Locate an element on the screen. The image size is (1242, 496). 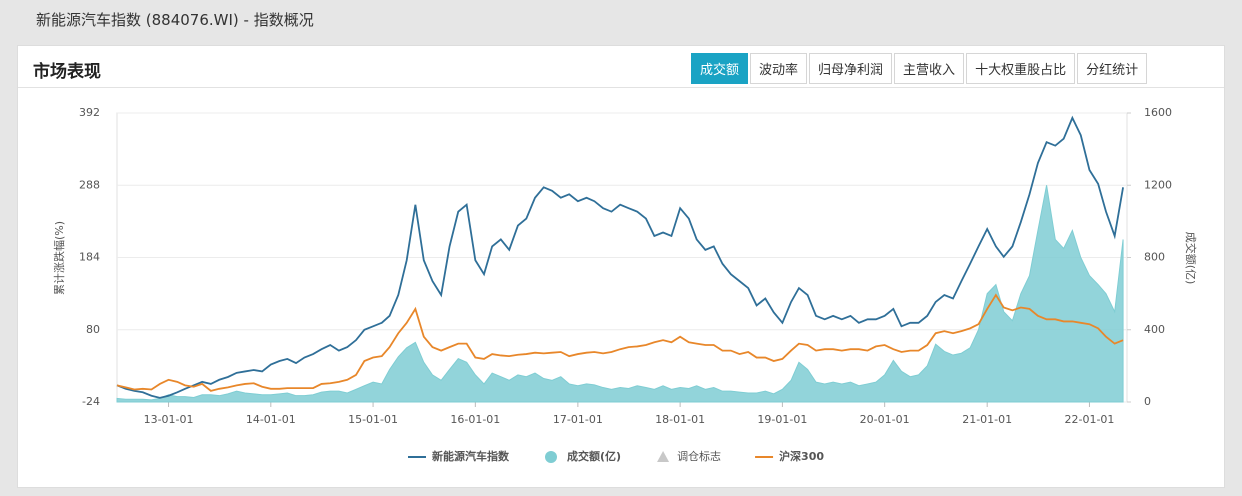
y2-tick-label: 1200 is located at coordinates (1158, 184).